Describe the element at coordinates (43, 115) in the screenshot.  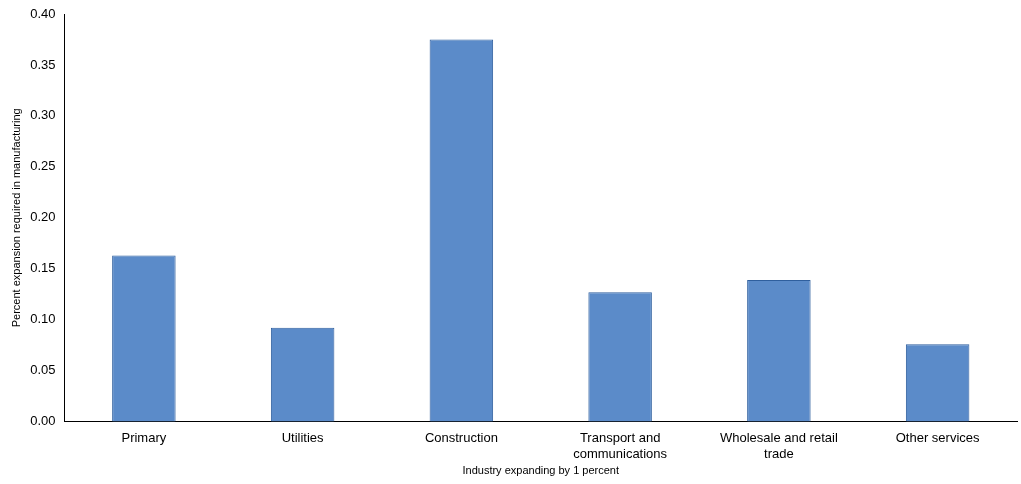
I see `y-tick-label: 0.30` at that location.